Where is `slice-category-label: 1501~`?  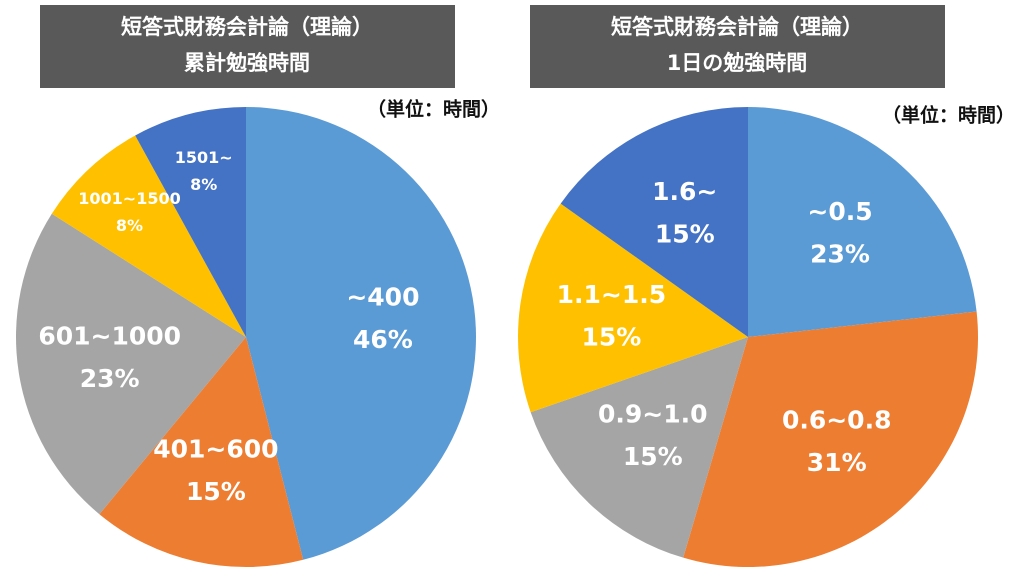
slice-category-label: 1501~ is located at coordinates (204, 157).